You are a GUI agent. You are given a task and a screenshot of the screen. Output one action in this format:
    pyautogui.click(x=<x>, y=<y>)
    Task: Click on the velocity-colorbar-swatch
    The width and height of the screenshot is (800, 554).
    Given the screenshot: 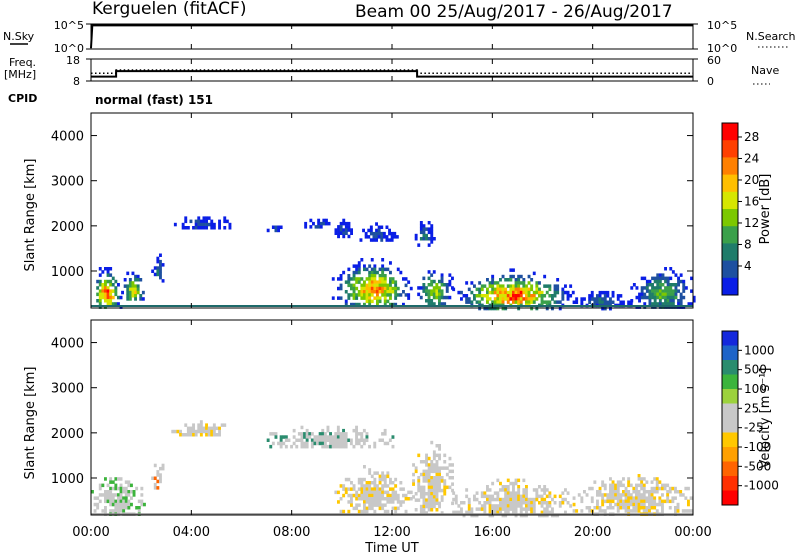 What is the action you would take?
    pyautogui.click(x=730, y=411)
    